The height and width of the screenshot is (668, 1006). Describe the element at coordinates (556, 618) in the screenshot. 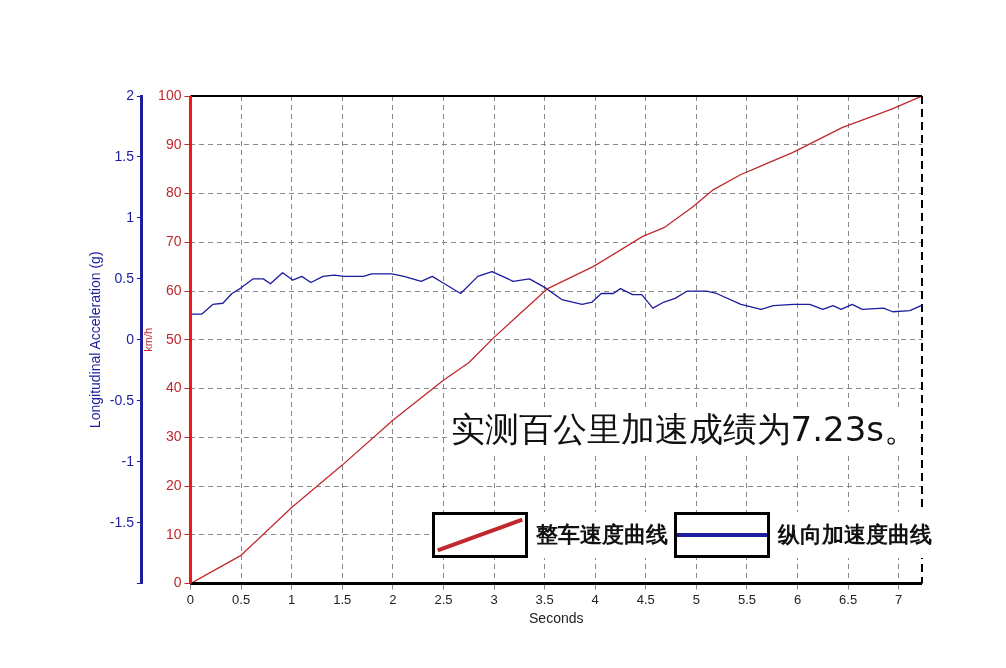

I see `x-axis-title: Seconds` at that location.